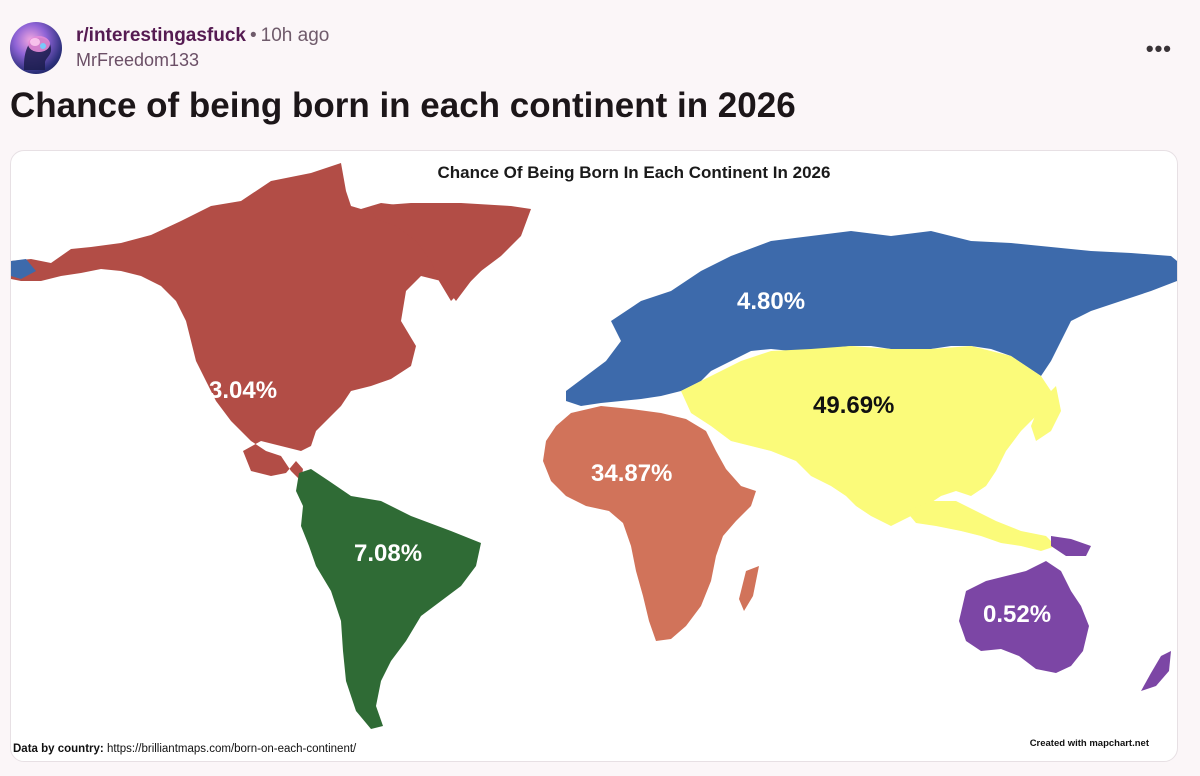 The height and width of the screenshot is (776, 1200). What do you see at coordinates (854, 405) in the screenshot?
I see `label-asia: 49.69%` at bounding box center [854, 405].